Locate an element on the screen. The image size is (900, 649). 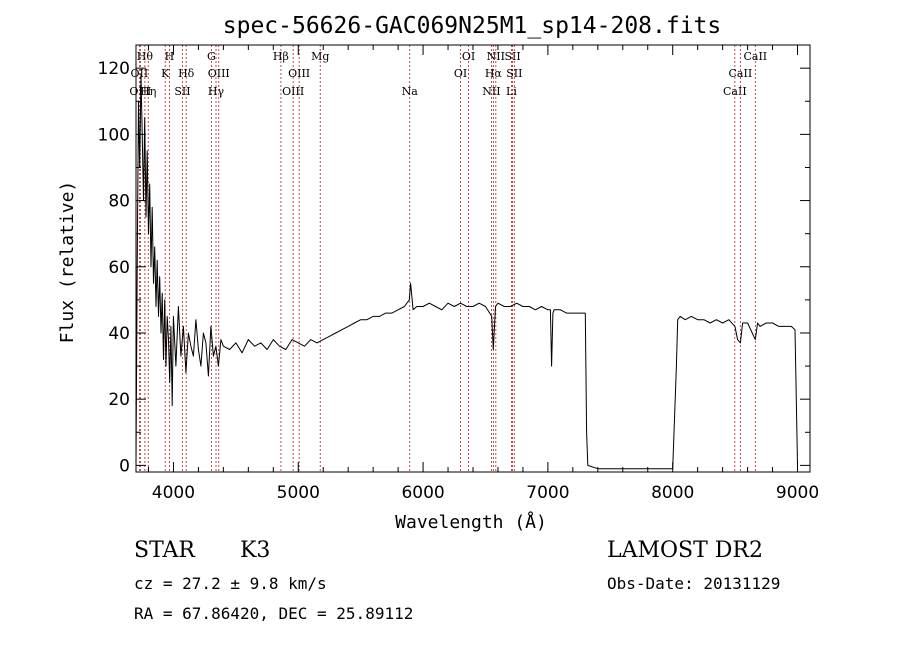
y-tick-label-3: 60 is located at coordinates (119, 268).